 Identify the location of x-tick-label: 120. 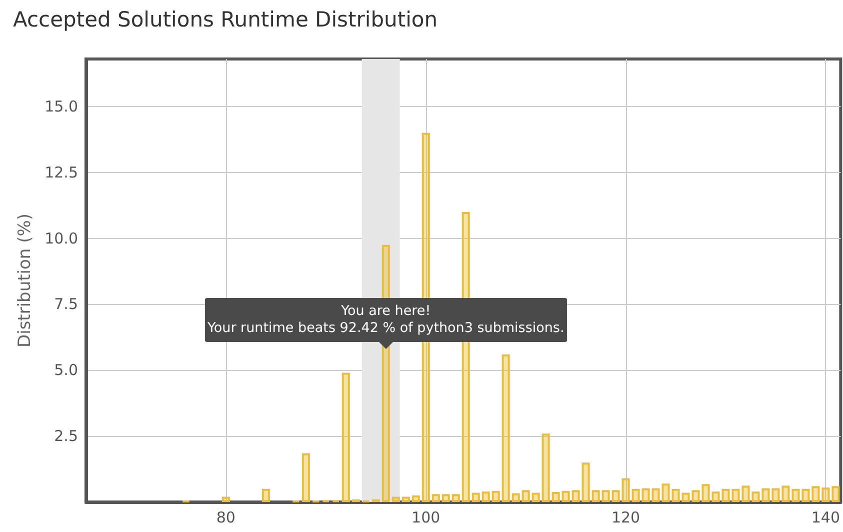
(625, 517).